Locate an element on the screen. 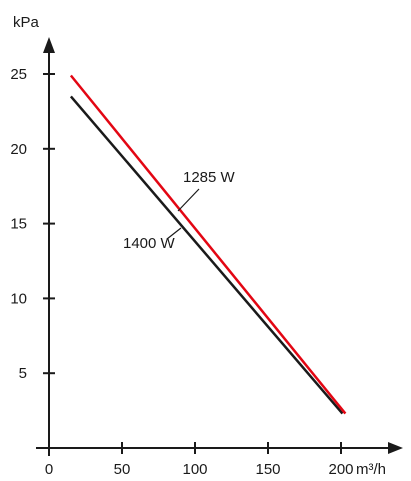  x-tick-label: 50 is located at coordinates (122, 469).